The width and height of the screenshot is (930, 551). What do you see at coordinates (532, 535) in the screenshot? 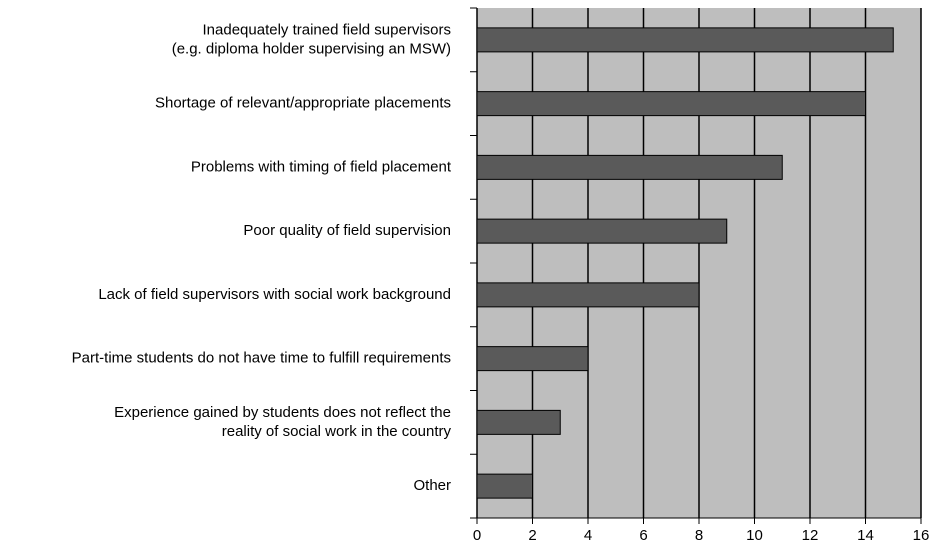
I see `x-tick-label: 2` at bounding box center [532, 535].